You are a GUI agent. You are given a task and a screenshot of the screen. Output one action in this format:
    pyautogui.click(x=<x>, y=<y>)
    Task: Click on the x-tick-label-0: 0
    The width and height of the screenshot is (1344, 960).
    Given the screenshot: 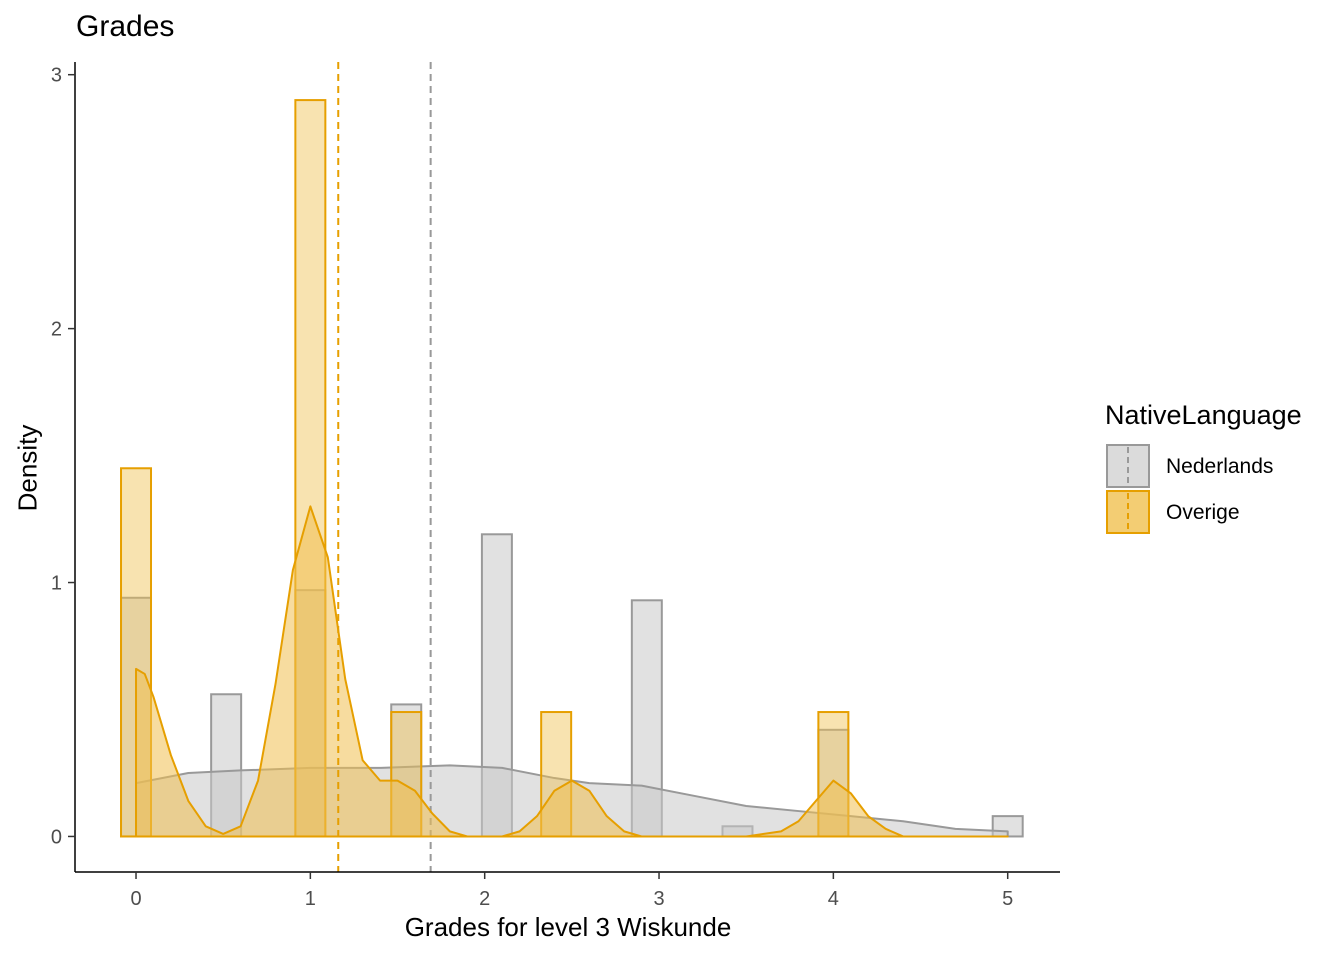 What is the action you would take?
    pyautogui.click(x=135, y=899)
    